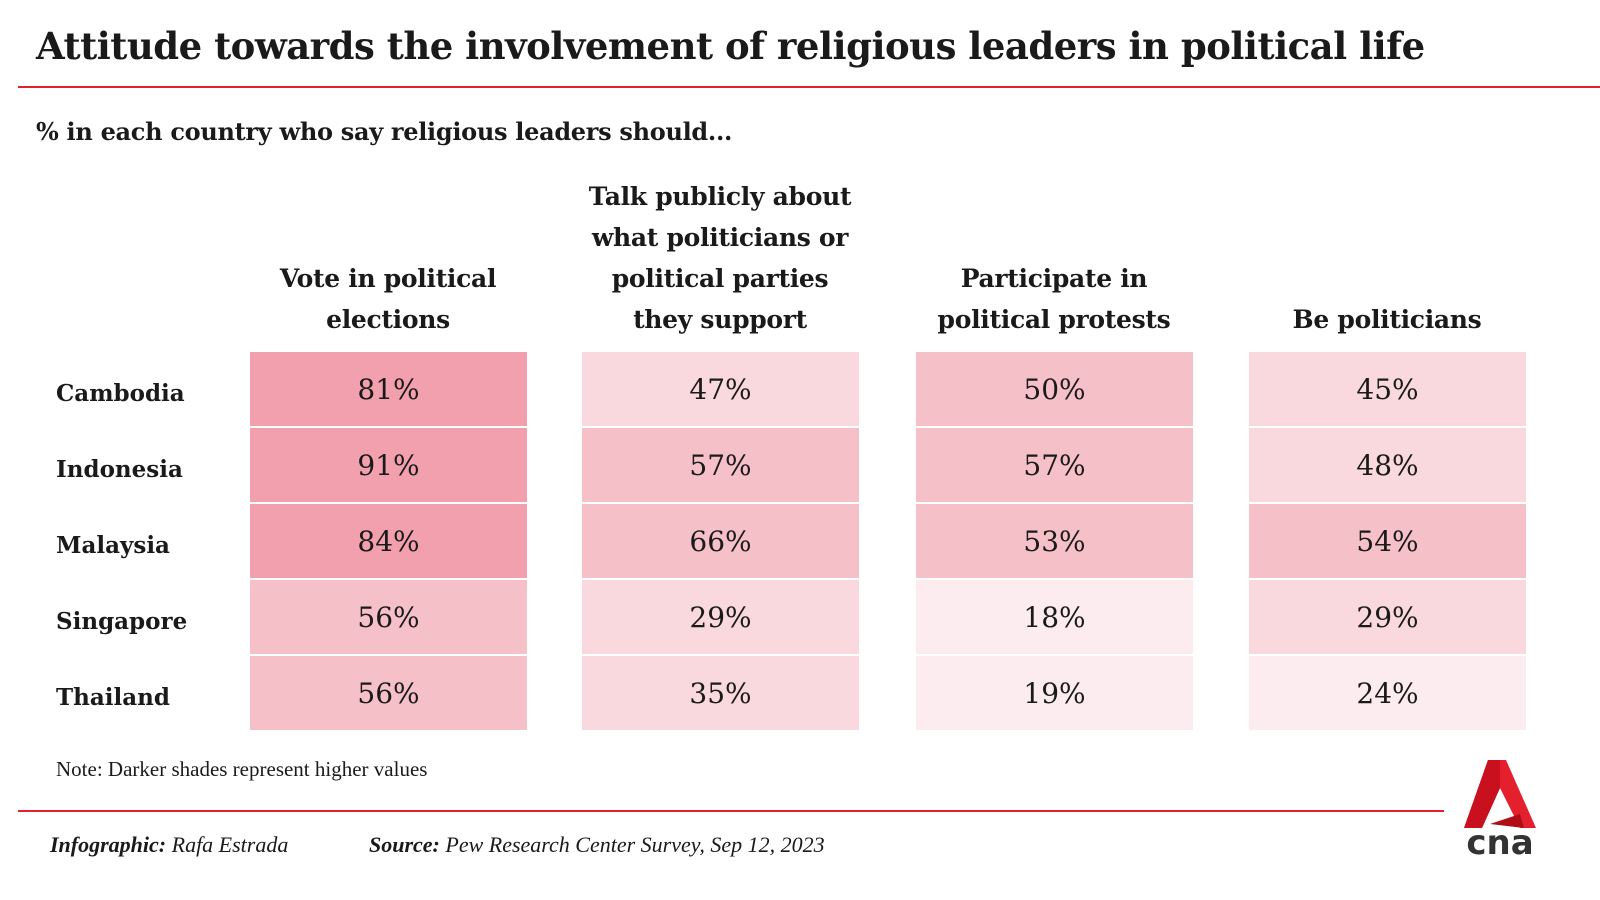  What do you see at coordinates (388, 541) in the screenshot?
I see `heatmap-cell: 84%` at bounding box center [388, 541].